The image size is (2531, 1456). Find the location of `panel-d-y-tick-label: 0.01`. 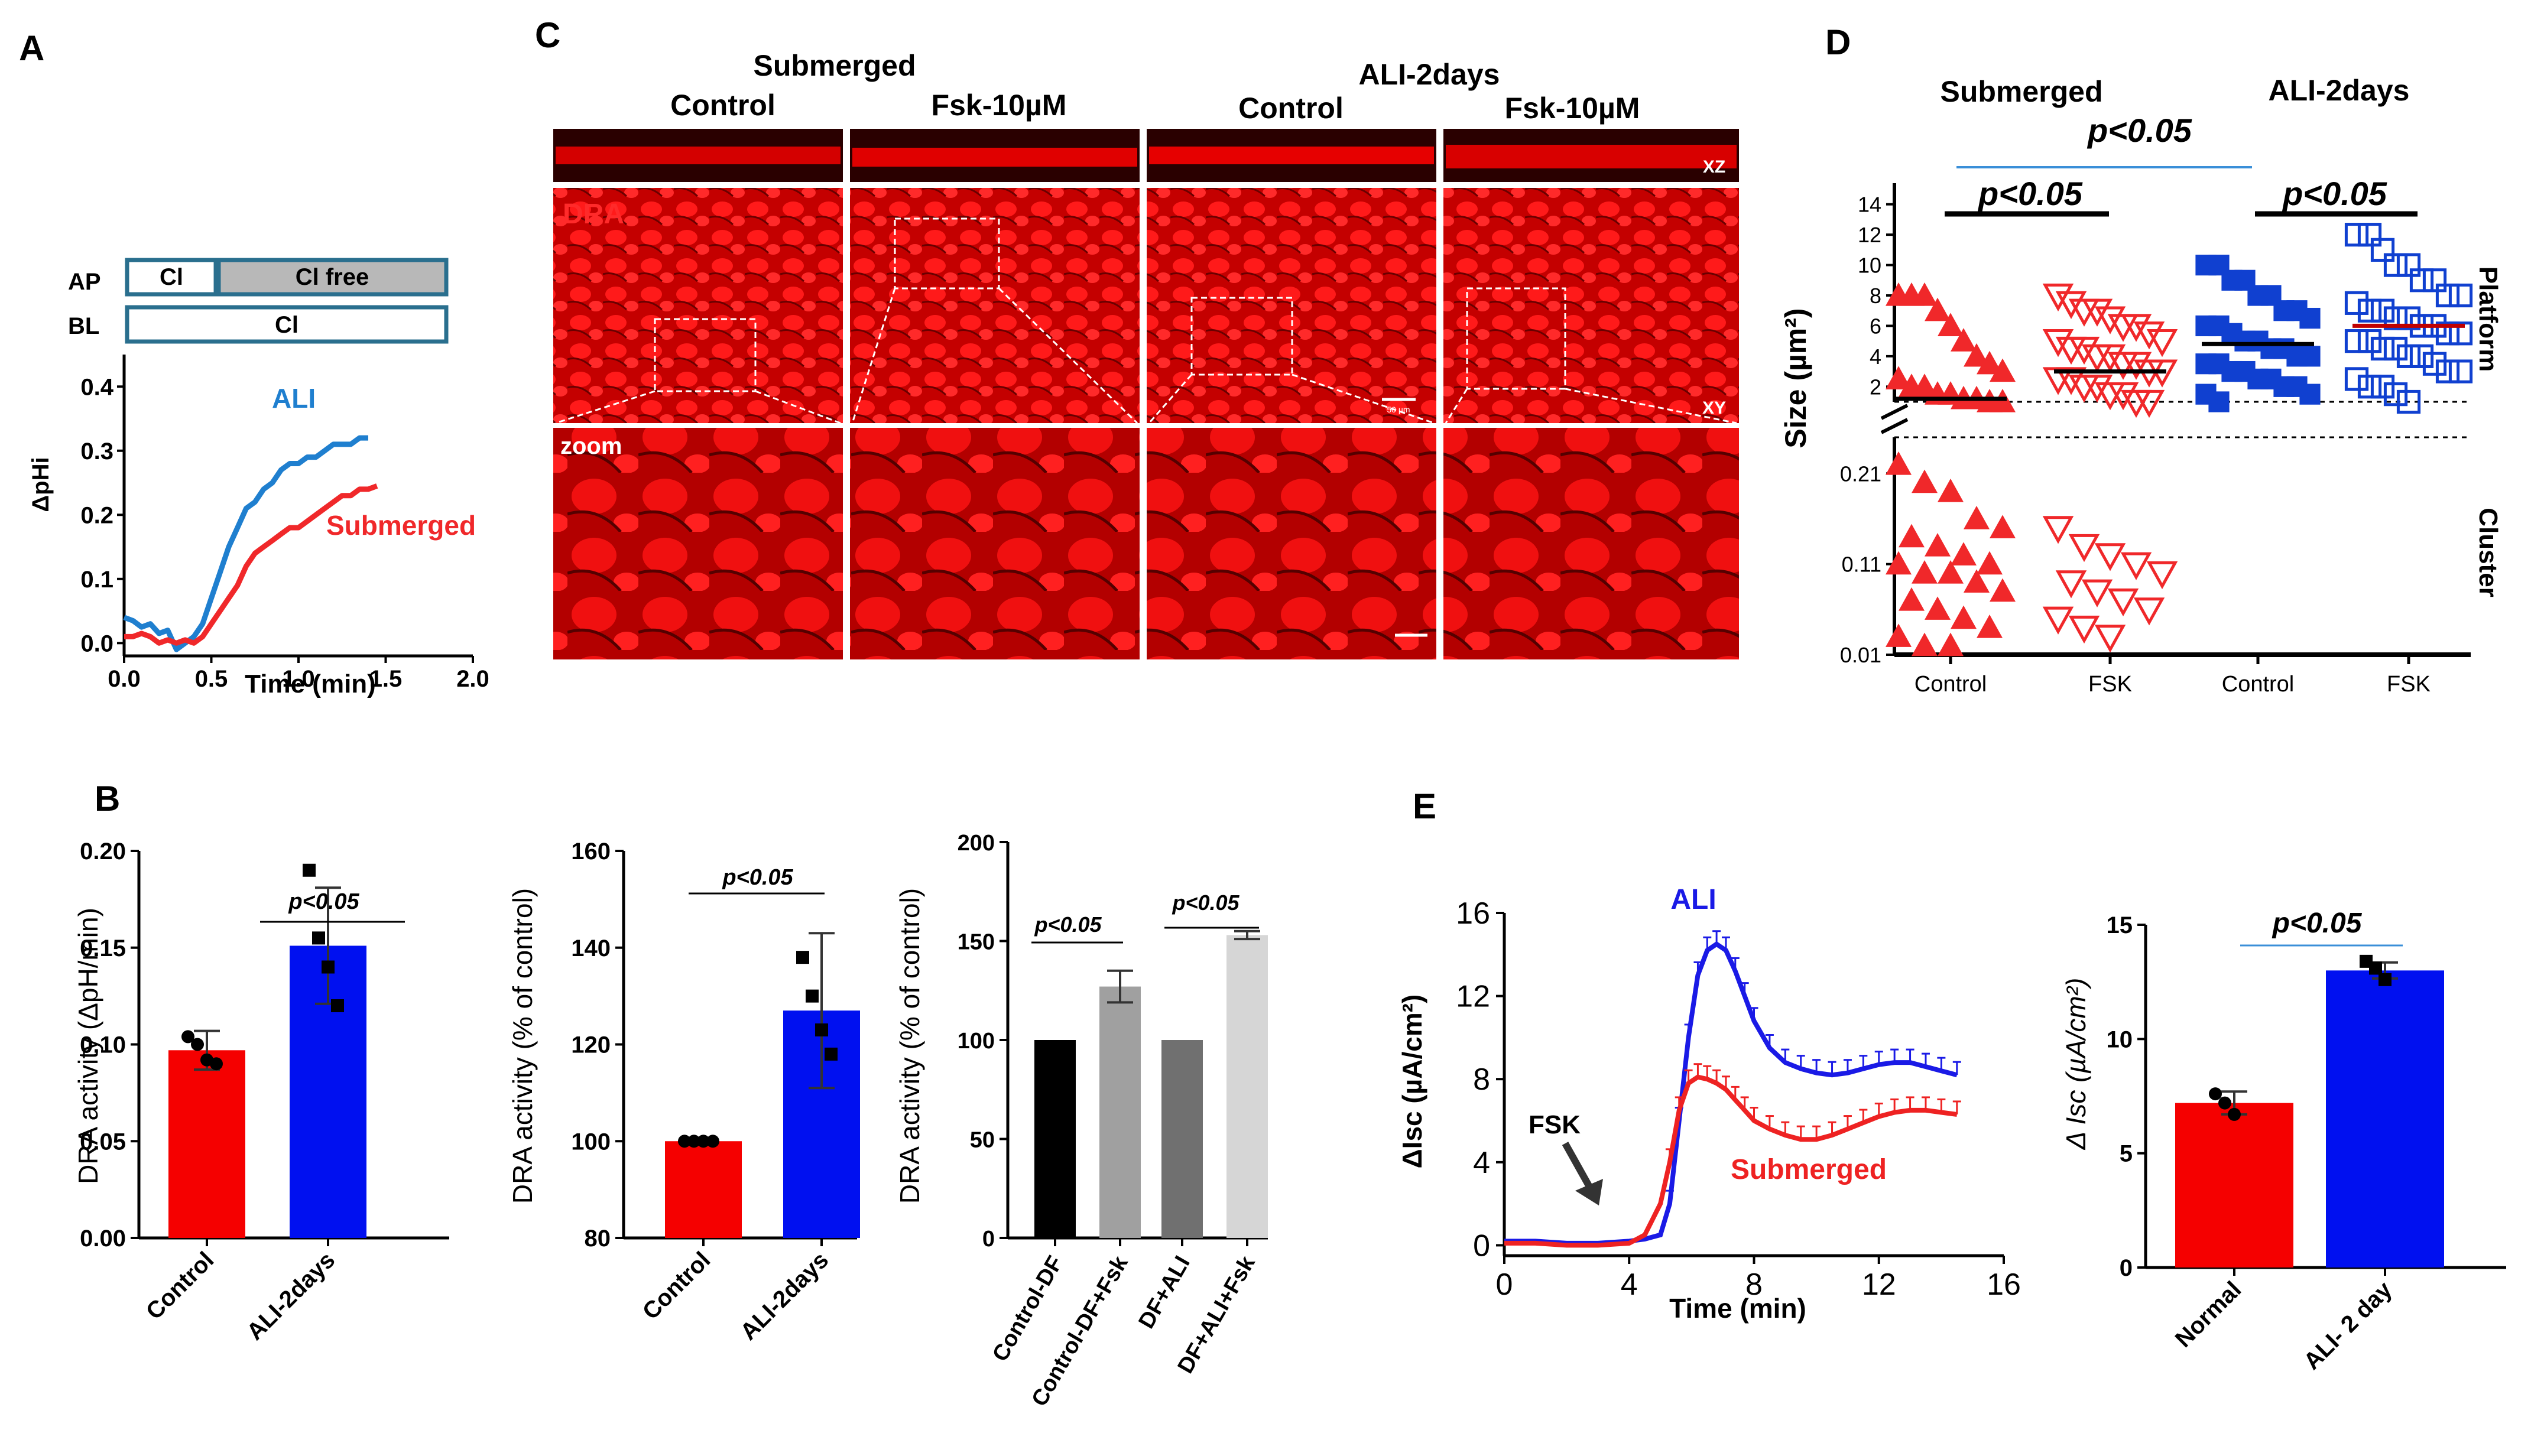

panel-d-y-tick-label: 0.01 is located at coordinates (1860, 655).